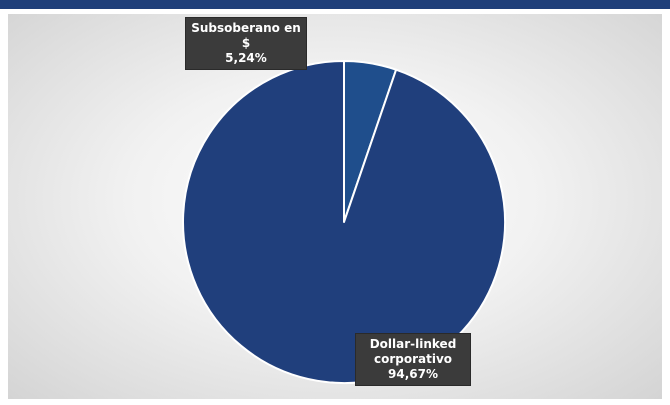 The width and height of the screenshot is (670, 405). What do you see at coordinates (413, 344) in the screenshot?
I see `data-label-dollar-linked-name-line1: Dollar-linked` at bounding box center [413, 344].